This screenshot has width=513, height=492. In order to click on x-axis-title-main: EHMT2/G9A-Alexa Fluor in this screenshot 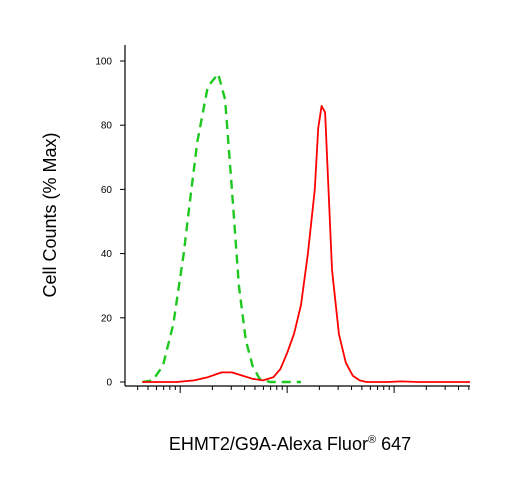, I will do `click(268, 444)`.